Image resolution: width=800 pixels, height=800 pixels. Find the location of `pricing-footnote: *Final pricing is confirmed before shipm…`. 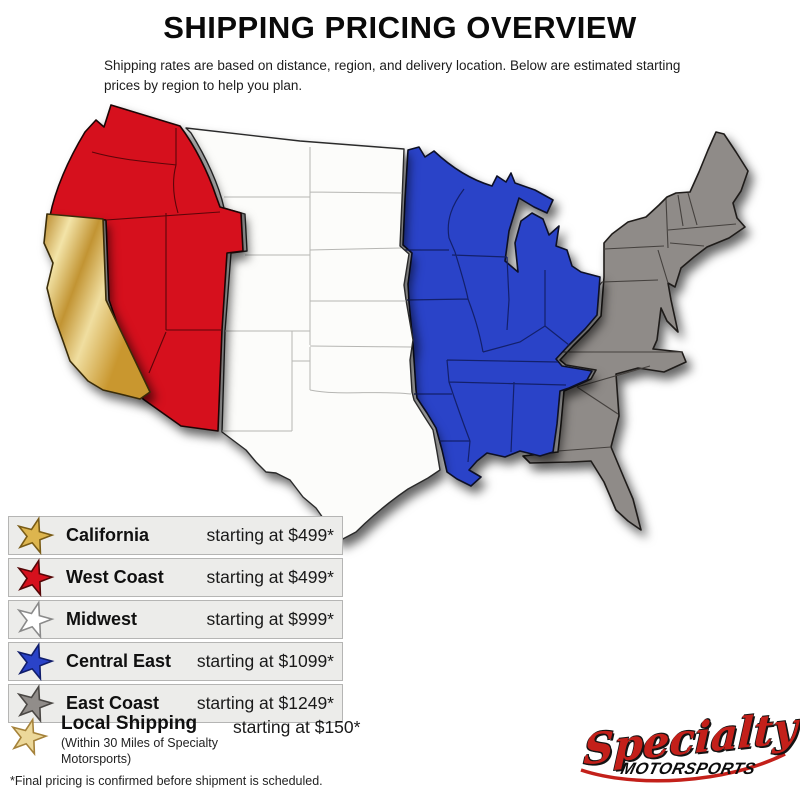

pricing-footnote: *Final pricing is confirmed before shipm… is located at coordinates (166, 781).